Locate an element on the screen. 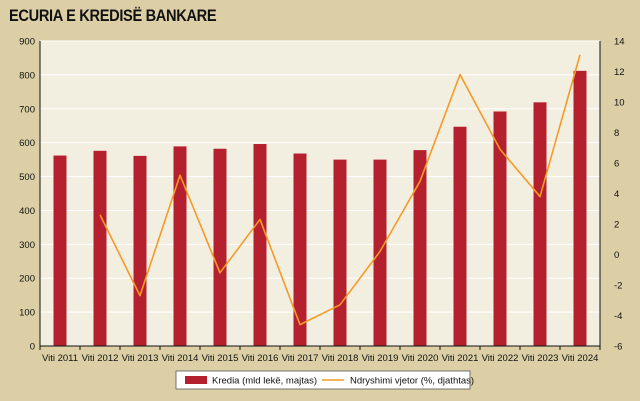  chart-title: ECURIA E KREDISË BANKARE is located at coordinates (113, 15).